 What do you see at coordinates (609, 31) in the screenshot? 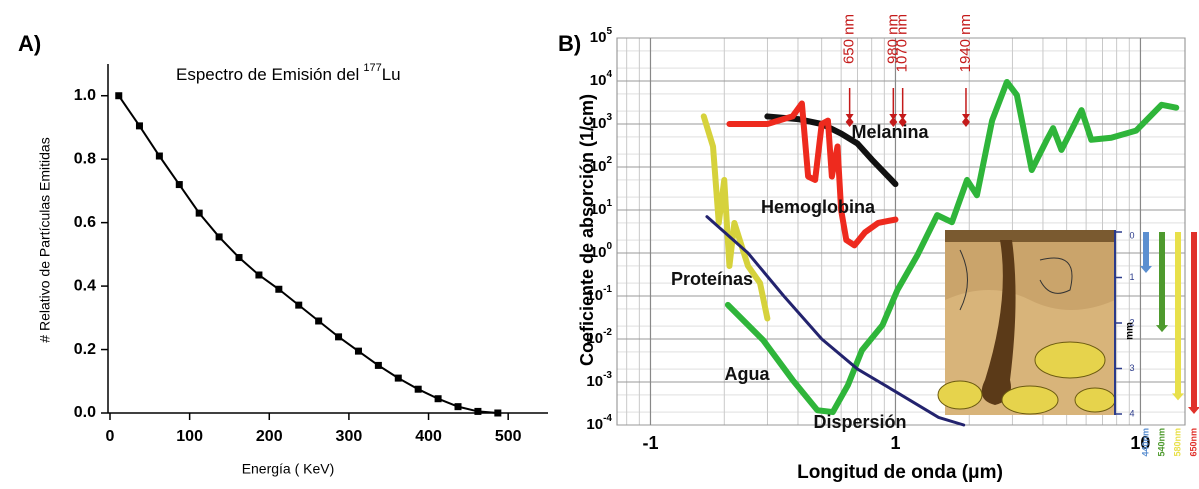
I see `y-tick-exp: 5` at bounding box center [609, 31].